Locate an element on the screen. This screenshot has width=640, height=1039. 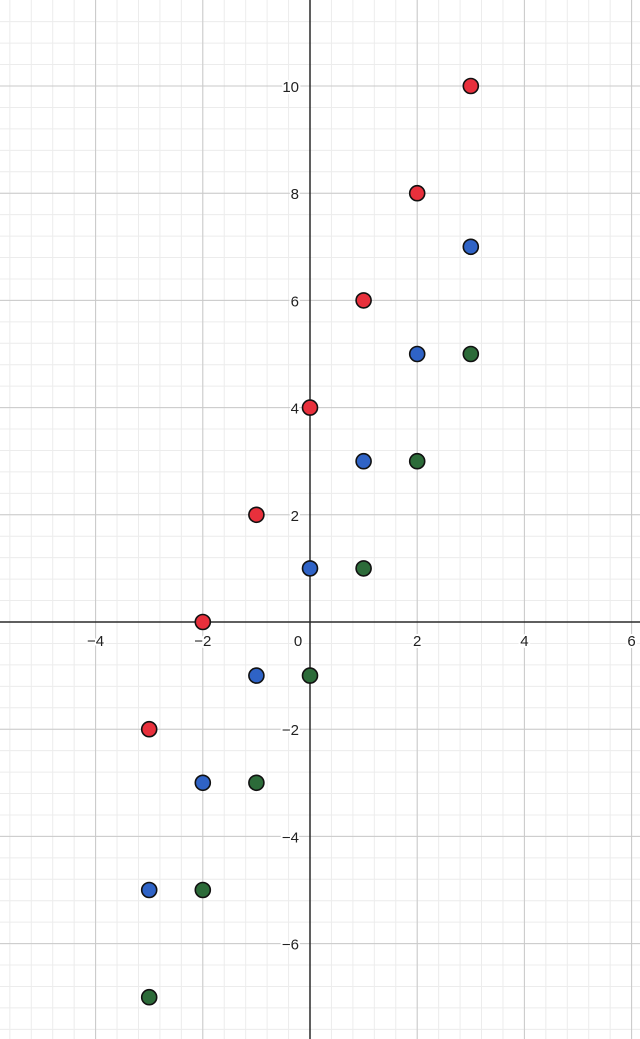
x-tick-label: −4 is located at coordinates (95, 641).